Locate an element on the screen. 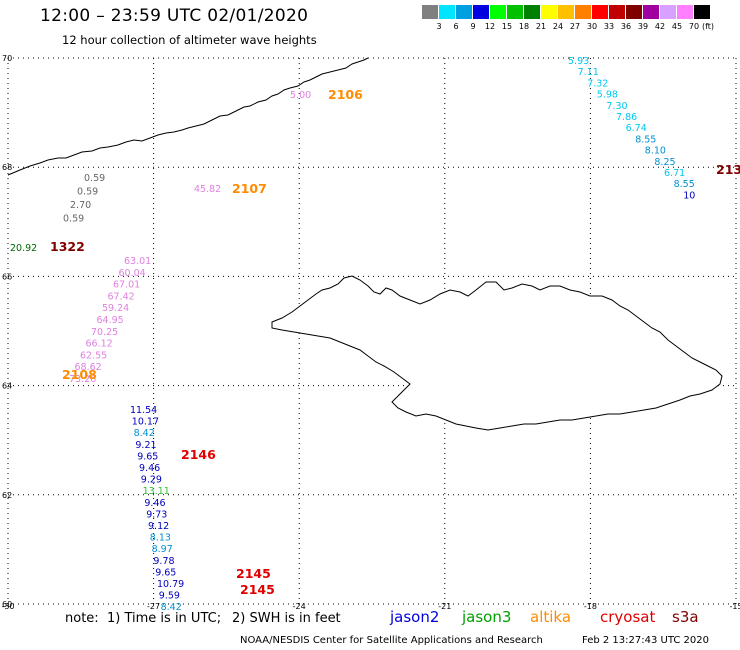 The width and height of the screenshot is (740, 650). scale-label: 3 is located at coordinates (439, 26).